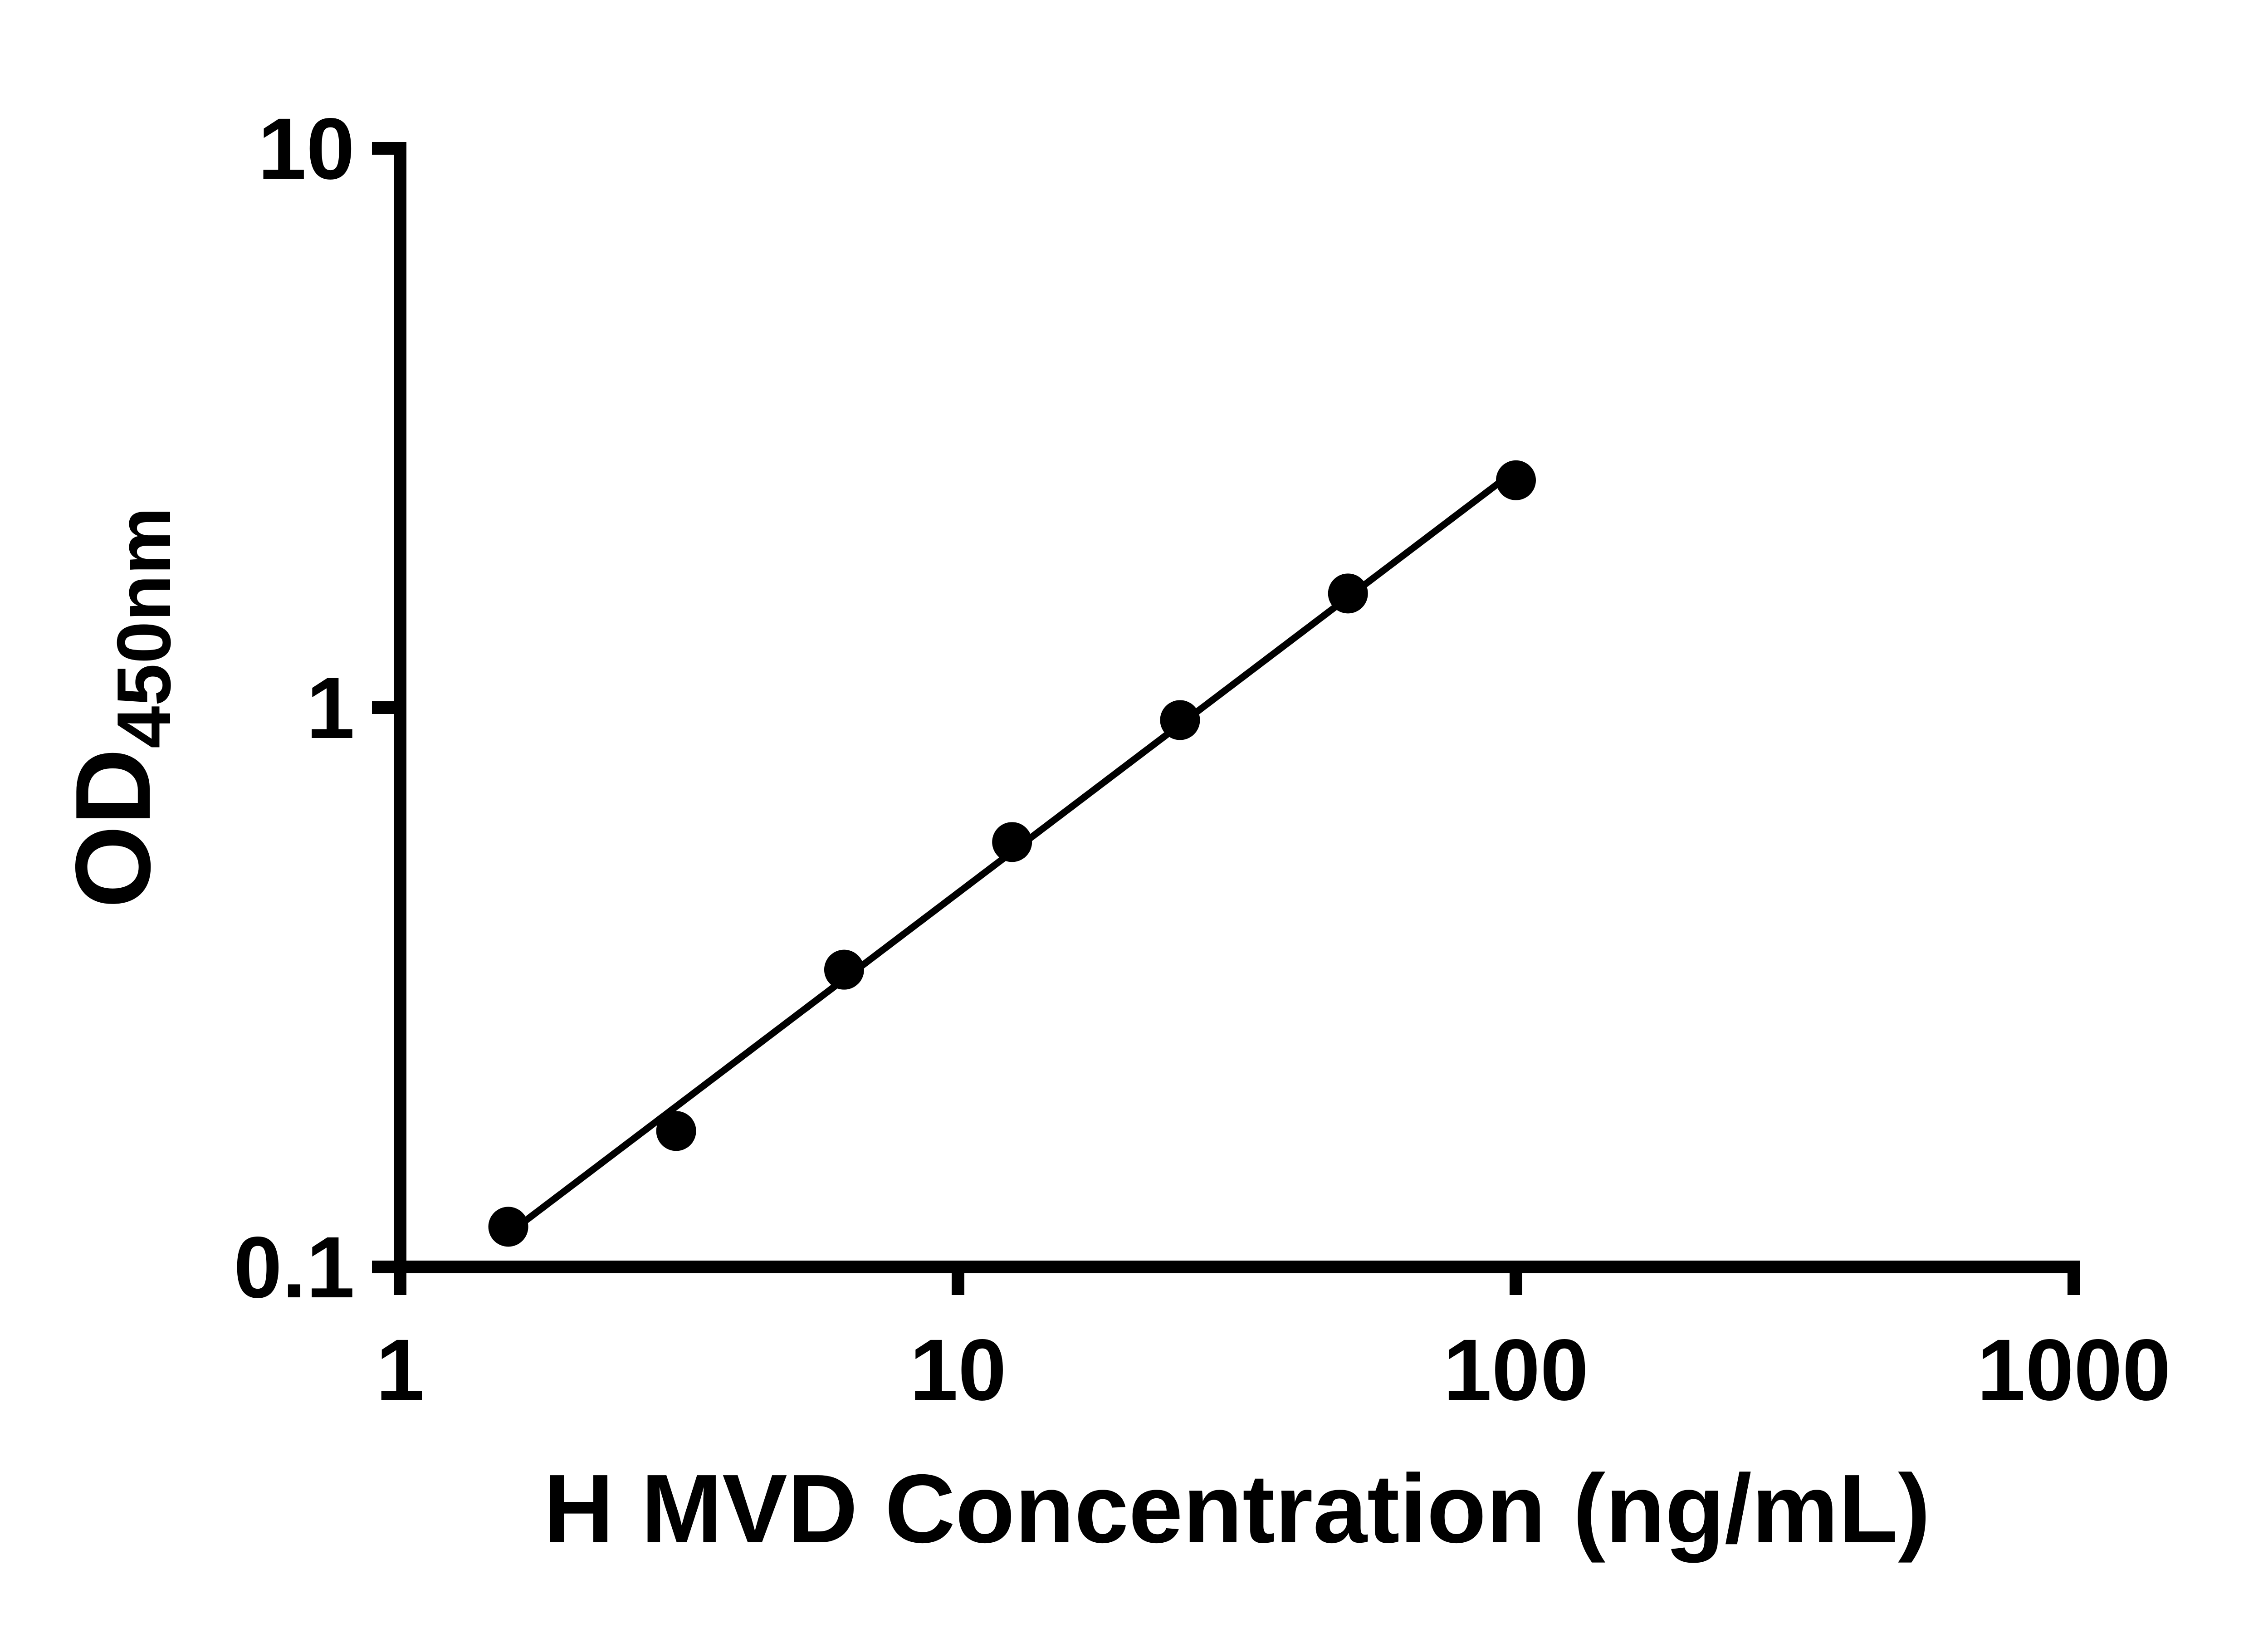 The image size is (2268, 1633). I want to click on y-axis-title-main: OD, so click(113, 828).